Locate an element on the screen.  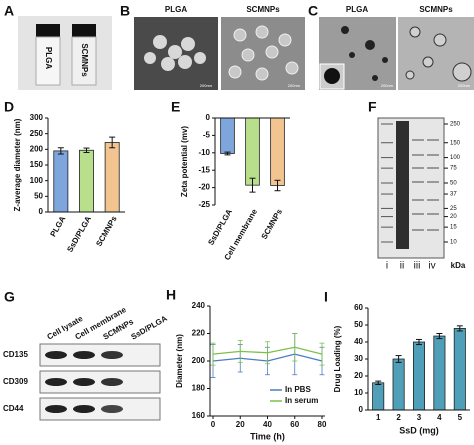
panel-letter: C is located at coordinates (313, 11).